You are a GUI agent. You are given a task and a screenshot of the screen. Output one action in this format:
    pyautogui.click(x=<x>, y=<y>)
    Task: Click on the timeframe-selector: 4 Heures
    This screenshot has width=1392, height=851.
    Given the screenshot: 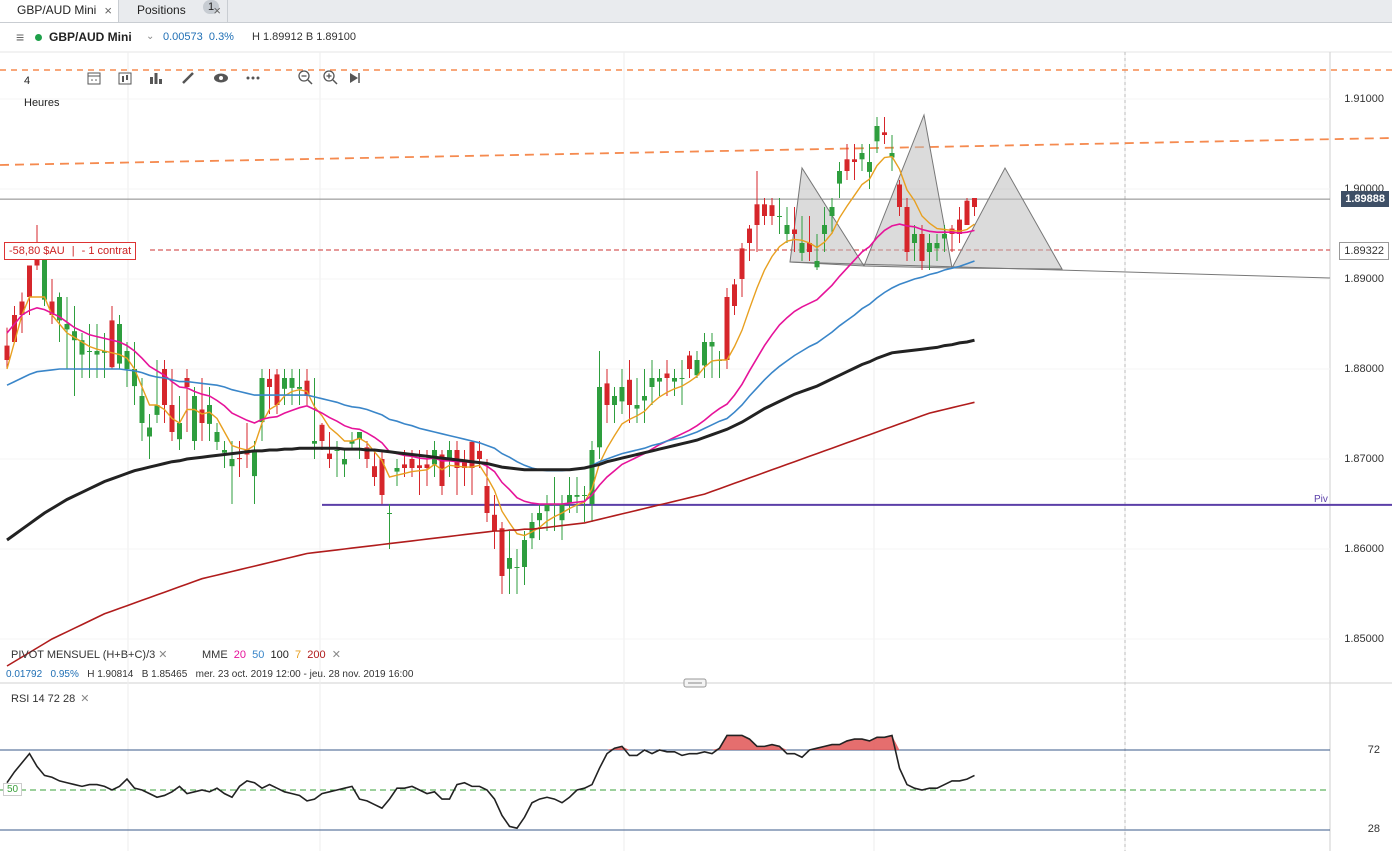 What is the action you would take?
    pyautogui.click(x=42, y=92)
    